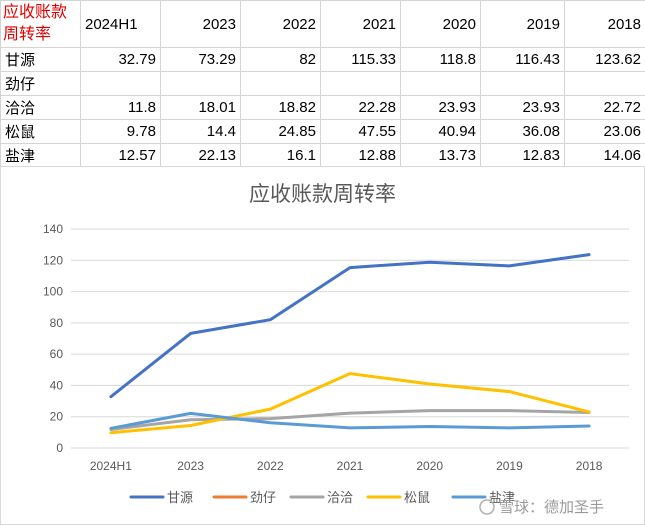 This screenshot has height=525, width=645. Describe the element at coordinates (40, 83) in the screenshot. I see `company-name: 劲仔` at that location.